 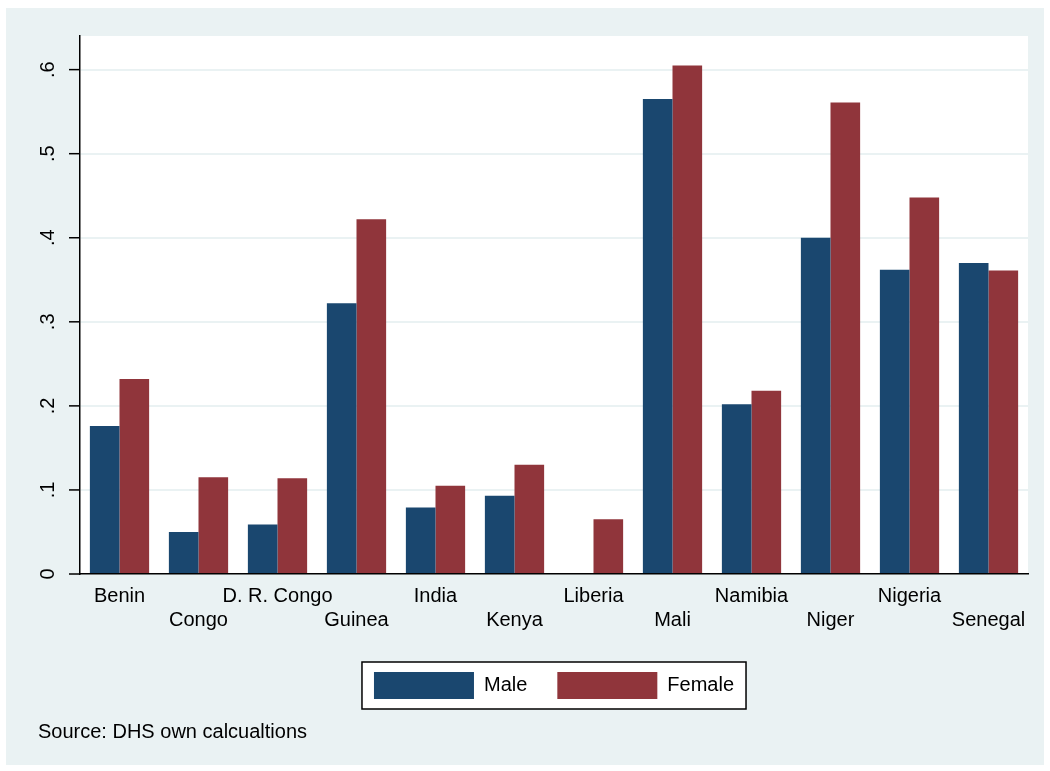 What do you see at coordinates (910, 594) in the screenshot?
I see `x-tick-label: Nigeria` at bounding box center [910, 594].